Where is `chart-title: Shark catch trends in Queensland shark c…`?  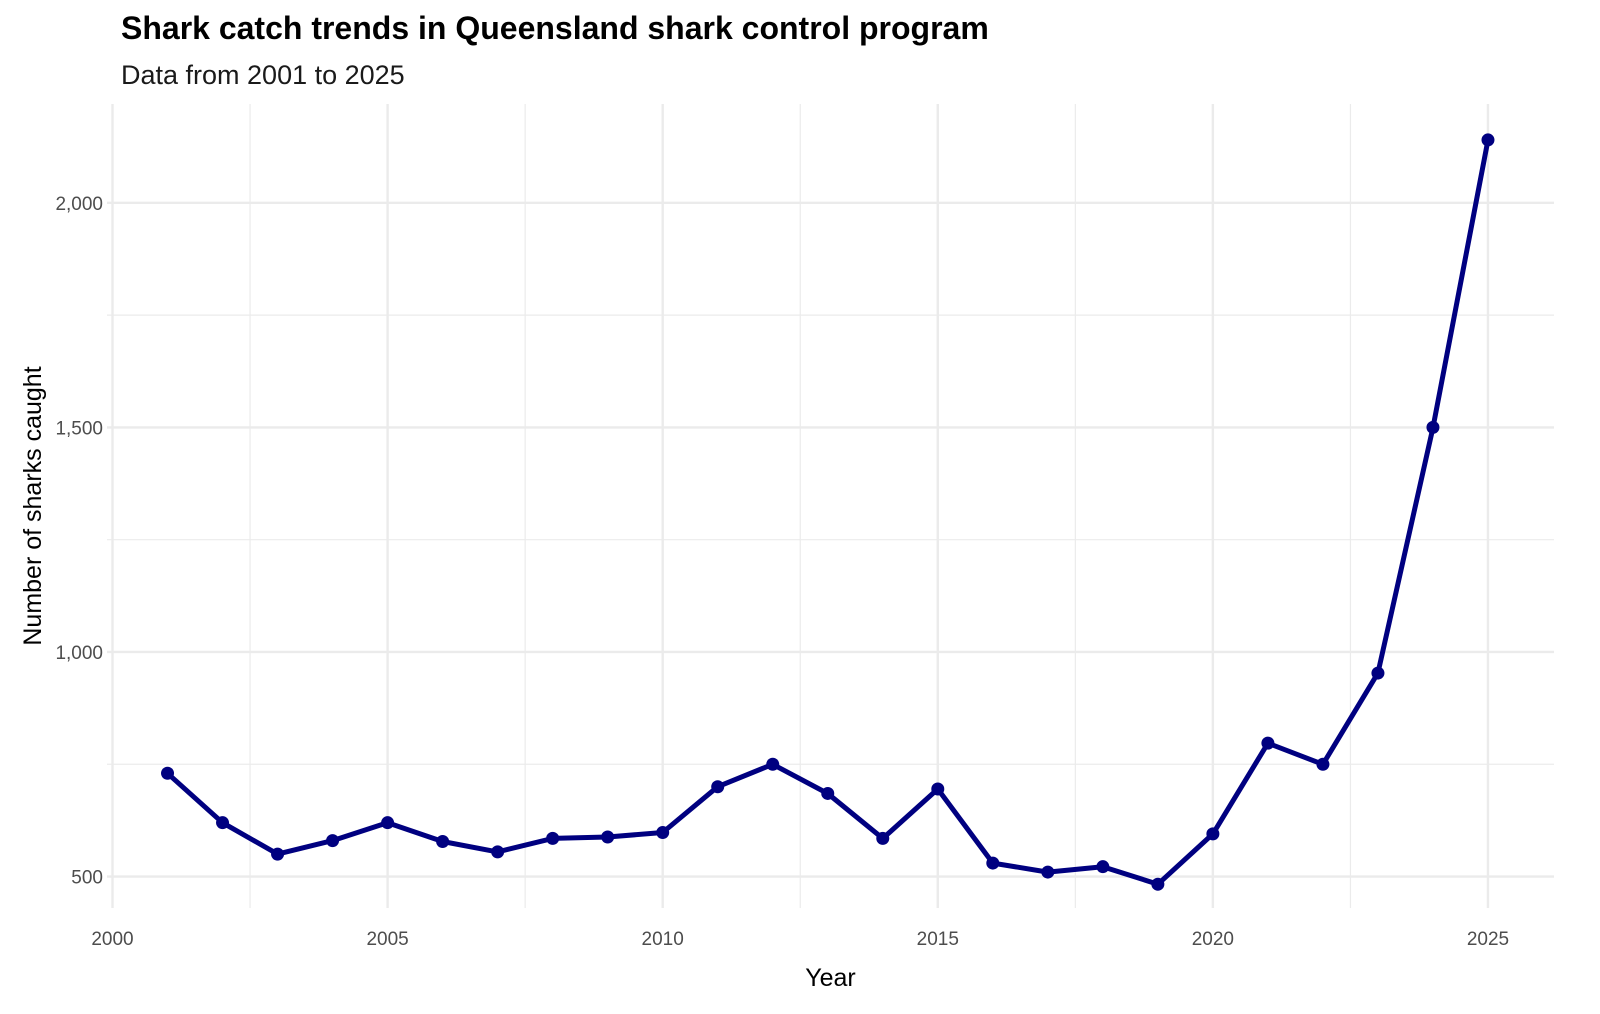
chart-title: Shark catch trends in Queensland shark c… is located at coordinates (555, 28).